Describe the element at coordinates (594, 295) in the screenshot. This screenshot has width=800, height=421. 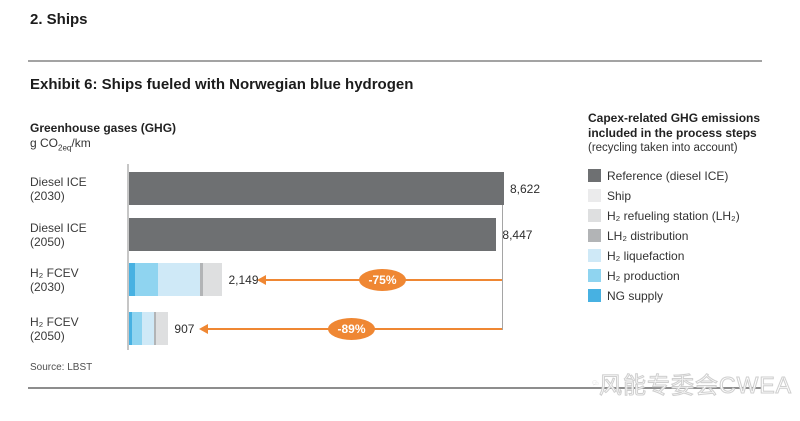
I see `legend-swatch-ng_supply` at that location.